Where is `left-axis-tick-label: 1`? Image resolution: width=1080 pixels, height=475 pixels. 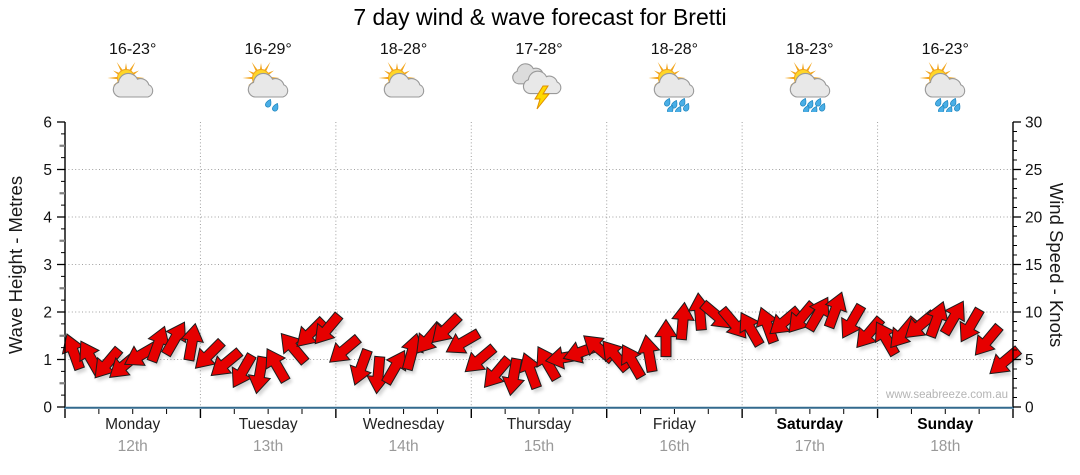 left-axis-tick-label: 1 is located at coordinates (47, 360).